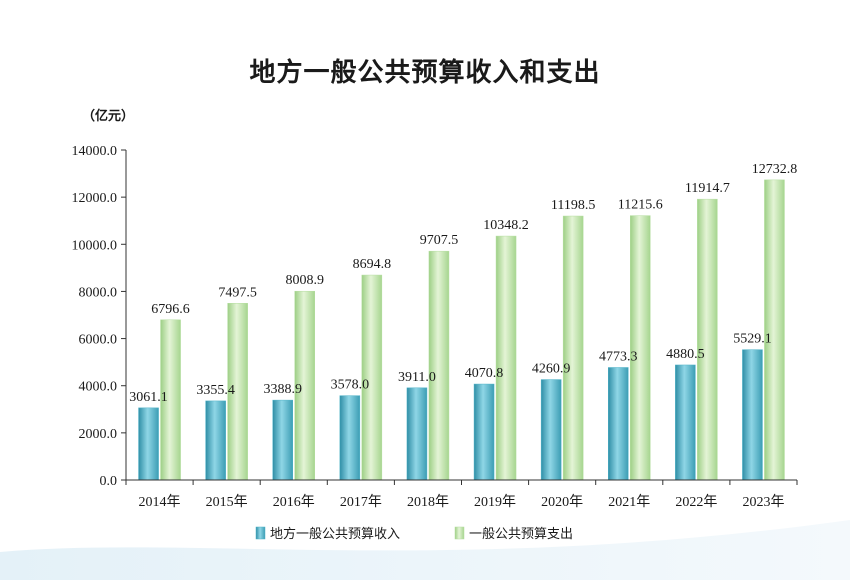 This screenshot has height=580, width=850. What do you see at coordinates (215, 390) in the screenshot?
I see `data-label-income: 3355.4` at bounding box center [215, 390].